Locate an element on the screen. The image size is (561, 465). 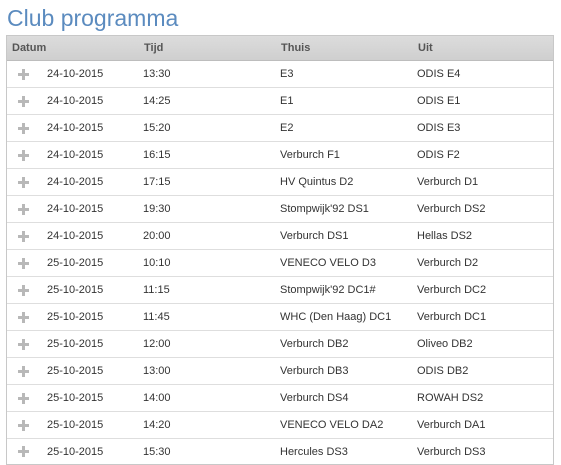
cell-thuis: WHC (Den Haag) DC1 is located at coordinates (336, 317).